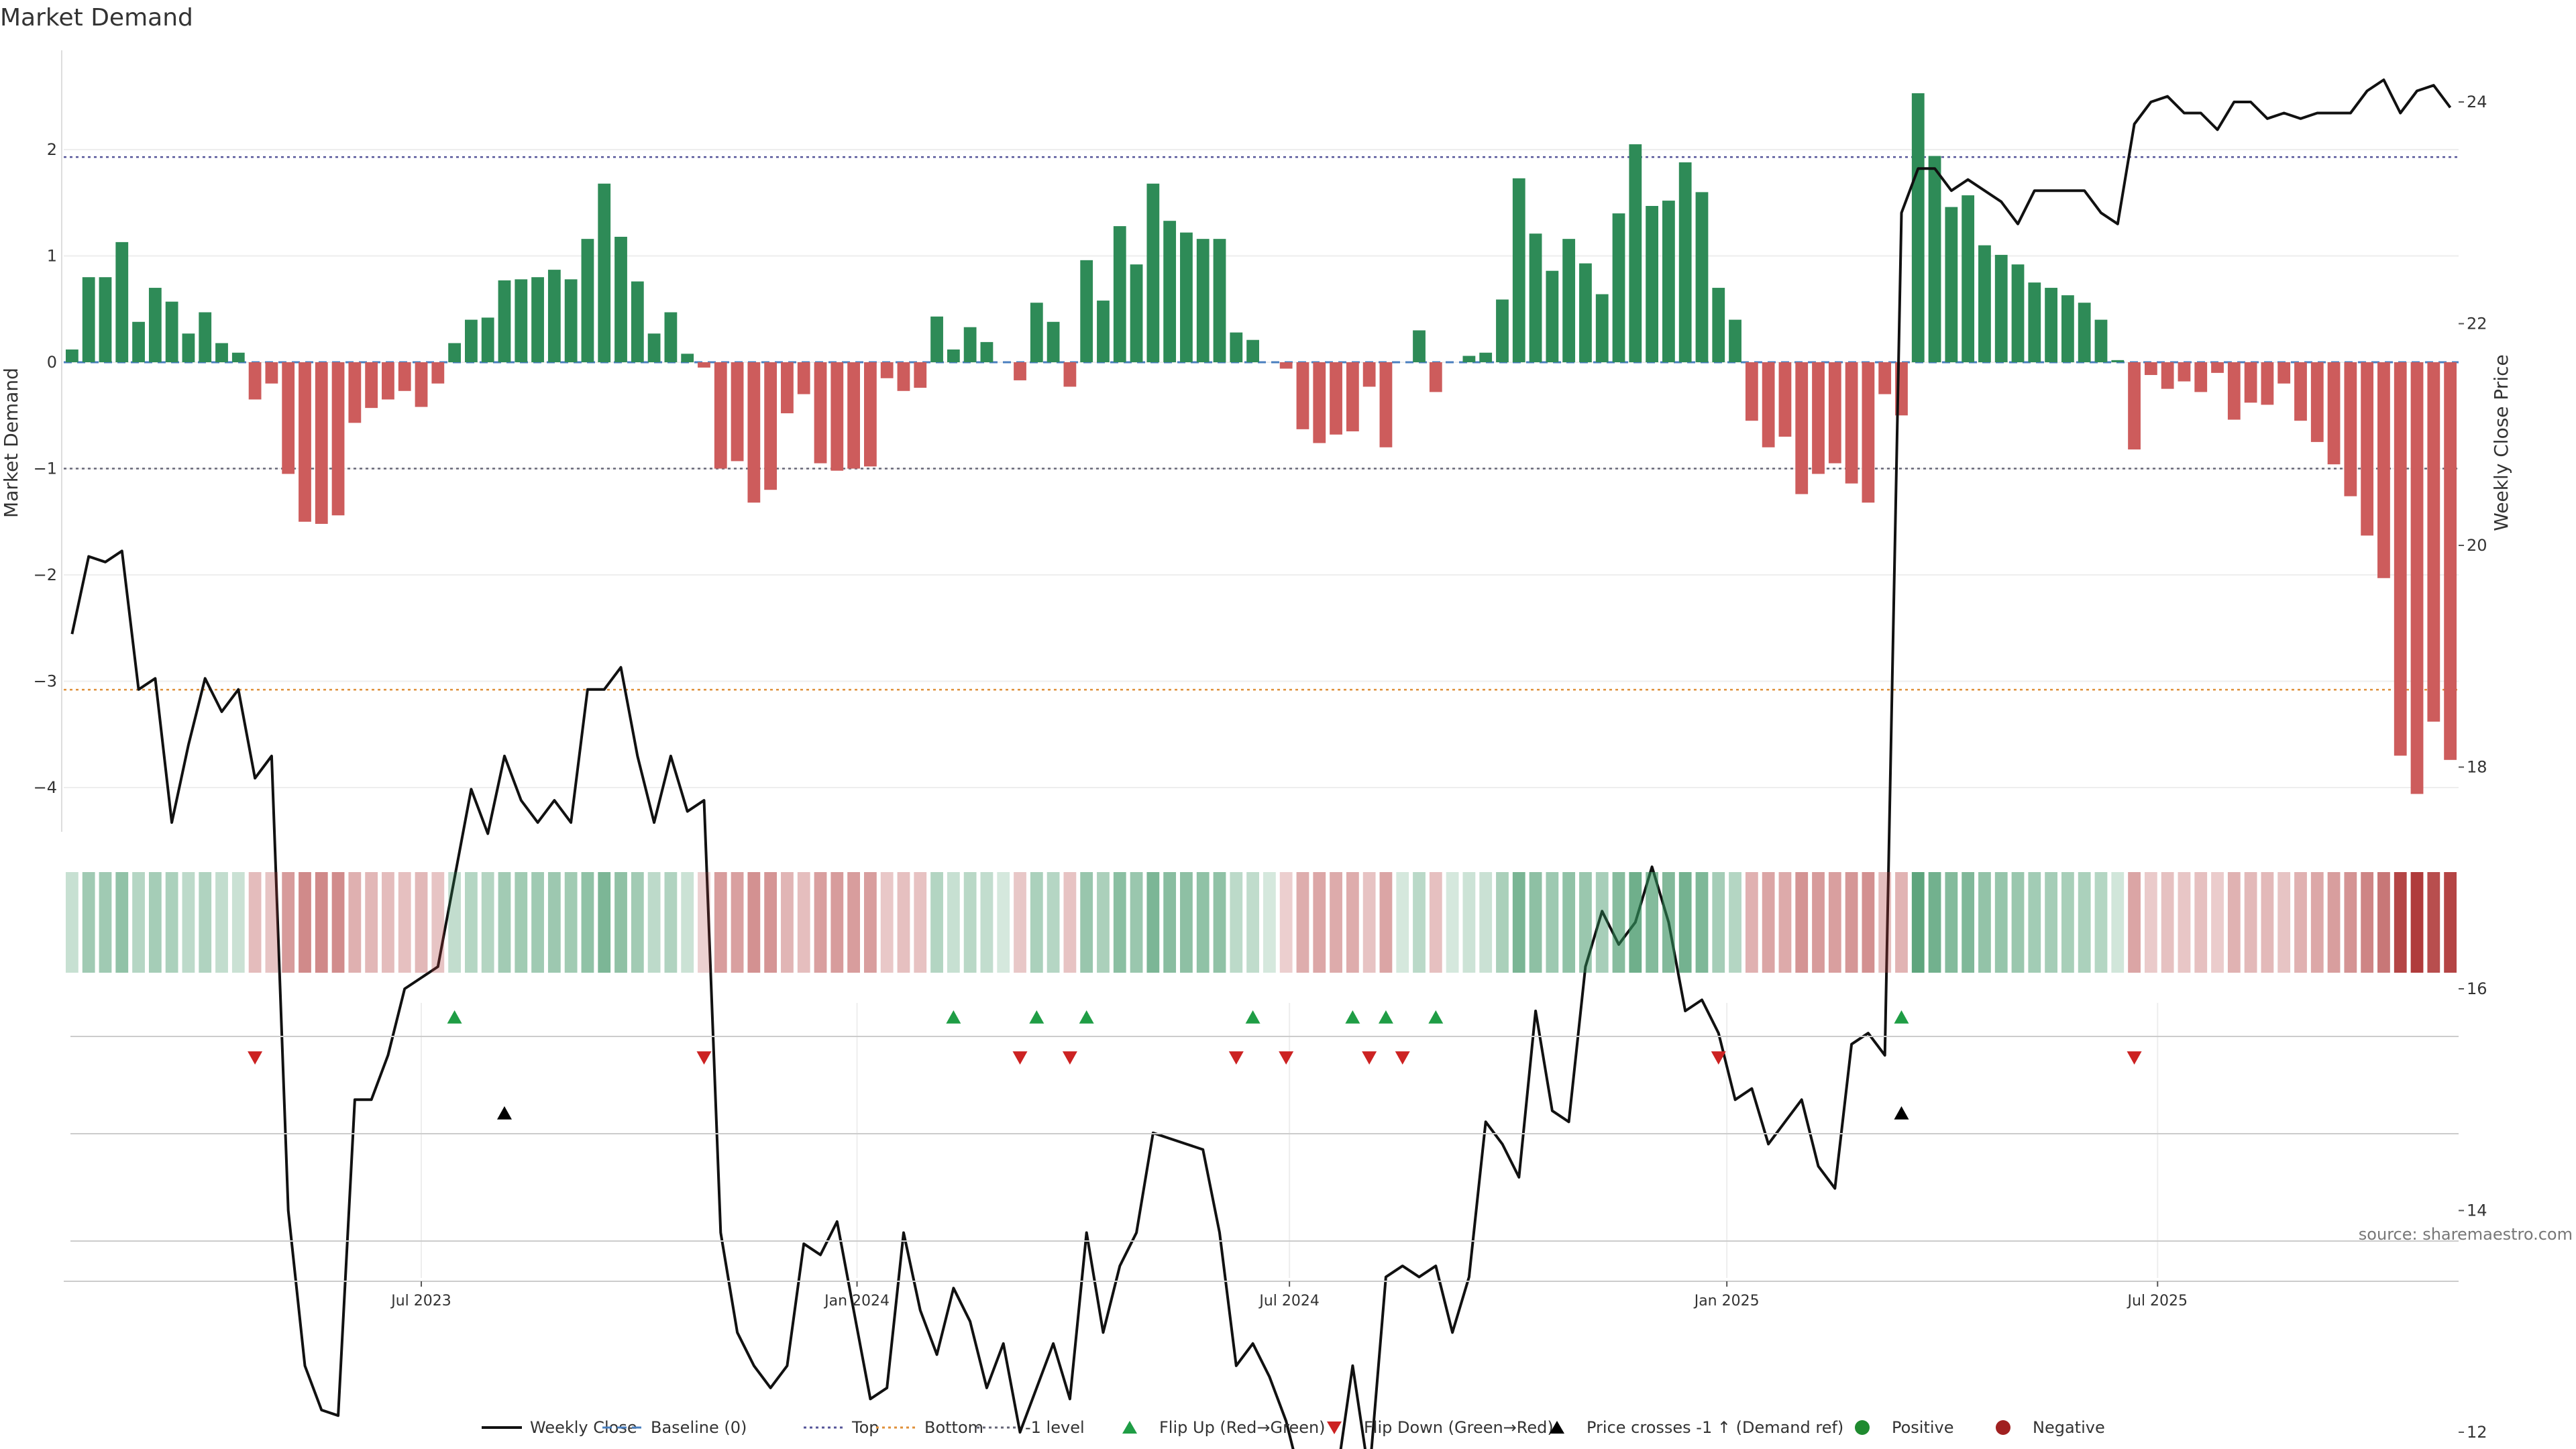 This screenshot has height=1449, width=2576. What do you see at coordinates (45, 787) in the screenshot?
I see `y-tick-label: −4` at bounding box center [45, 787].